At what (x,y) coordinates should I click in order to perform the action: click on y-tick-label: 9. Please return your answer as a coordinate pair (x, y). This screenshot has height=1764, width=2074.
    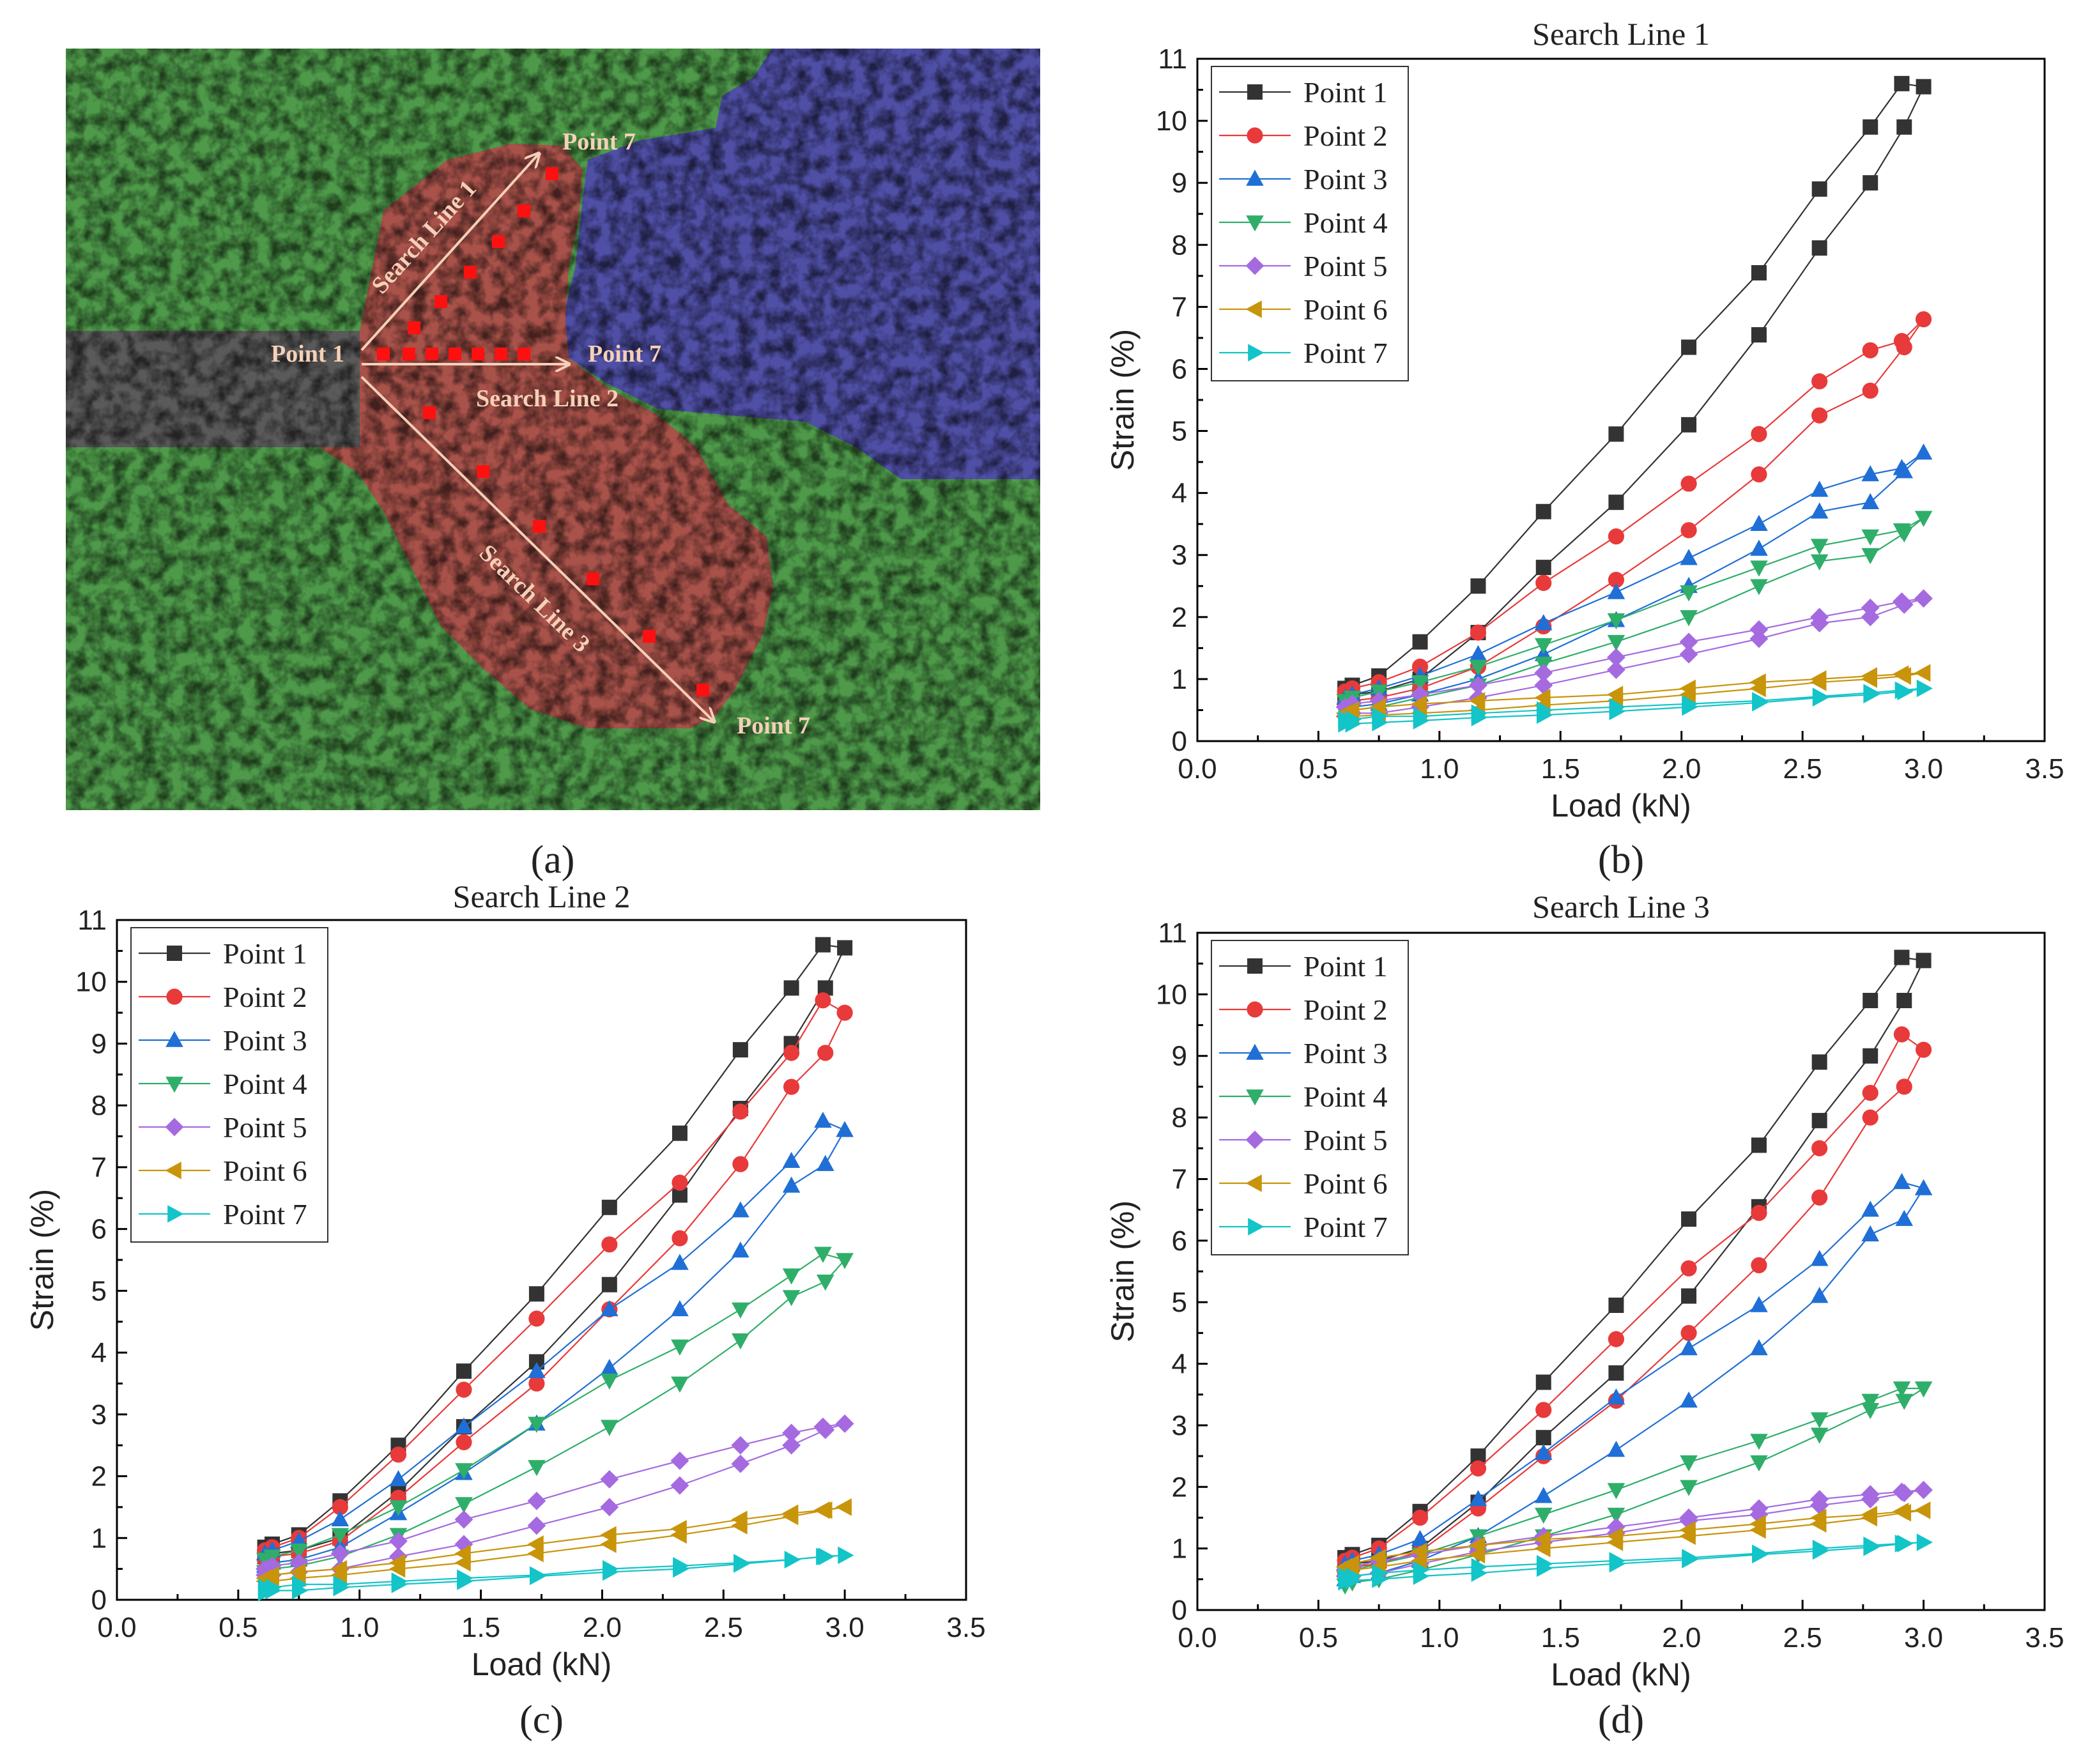
    Looking at the image, I should click on (1179, 1056).